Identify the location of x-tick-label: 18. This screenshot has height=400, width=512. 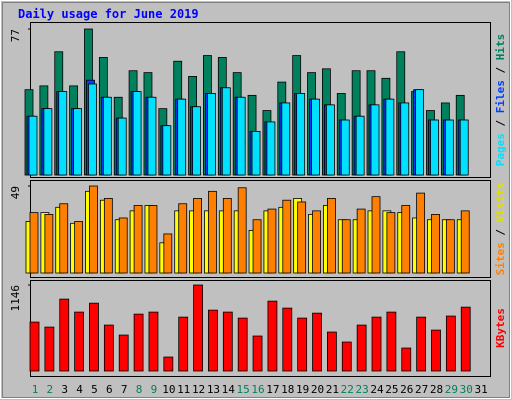
(287, 389).